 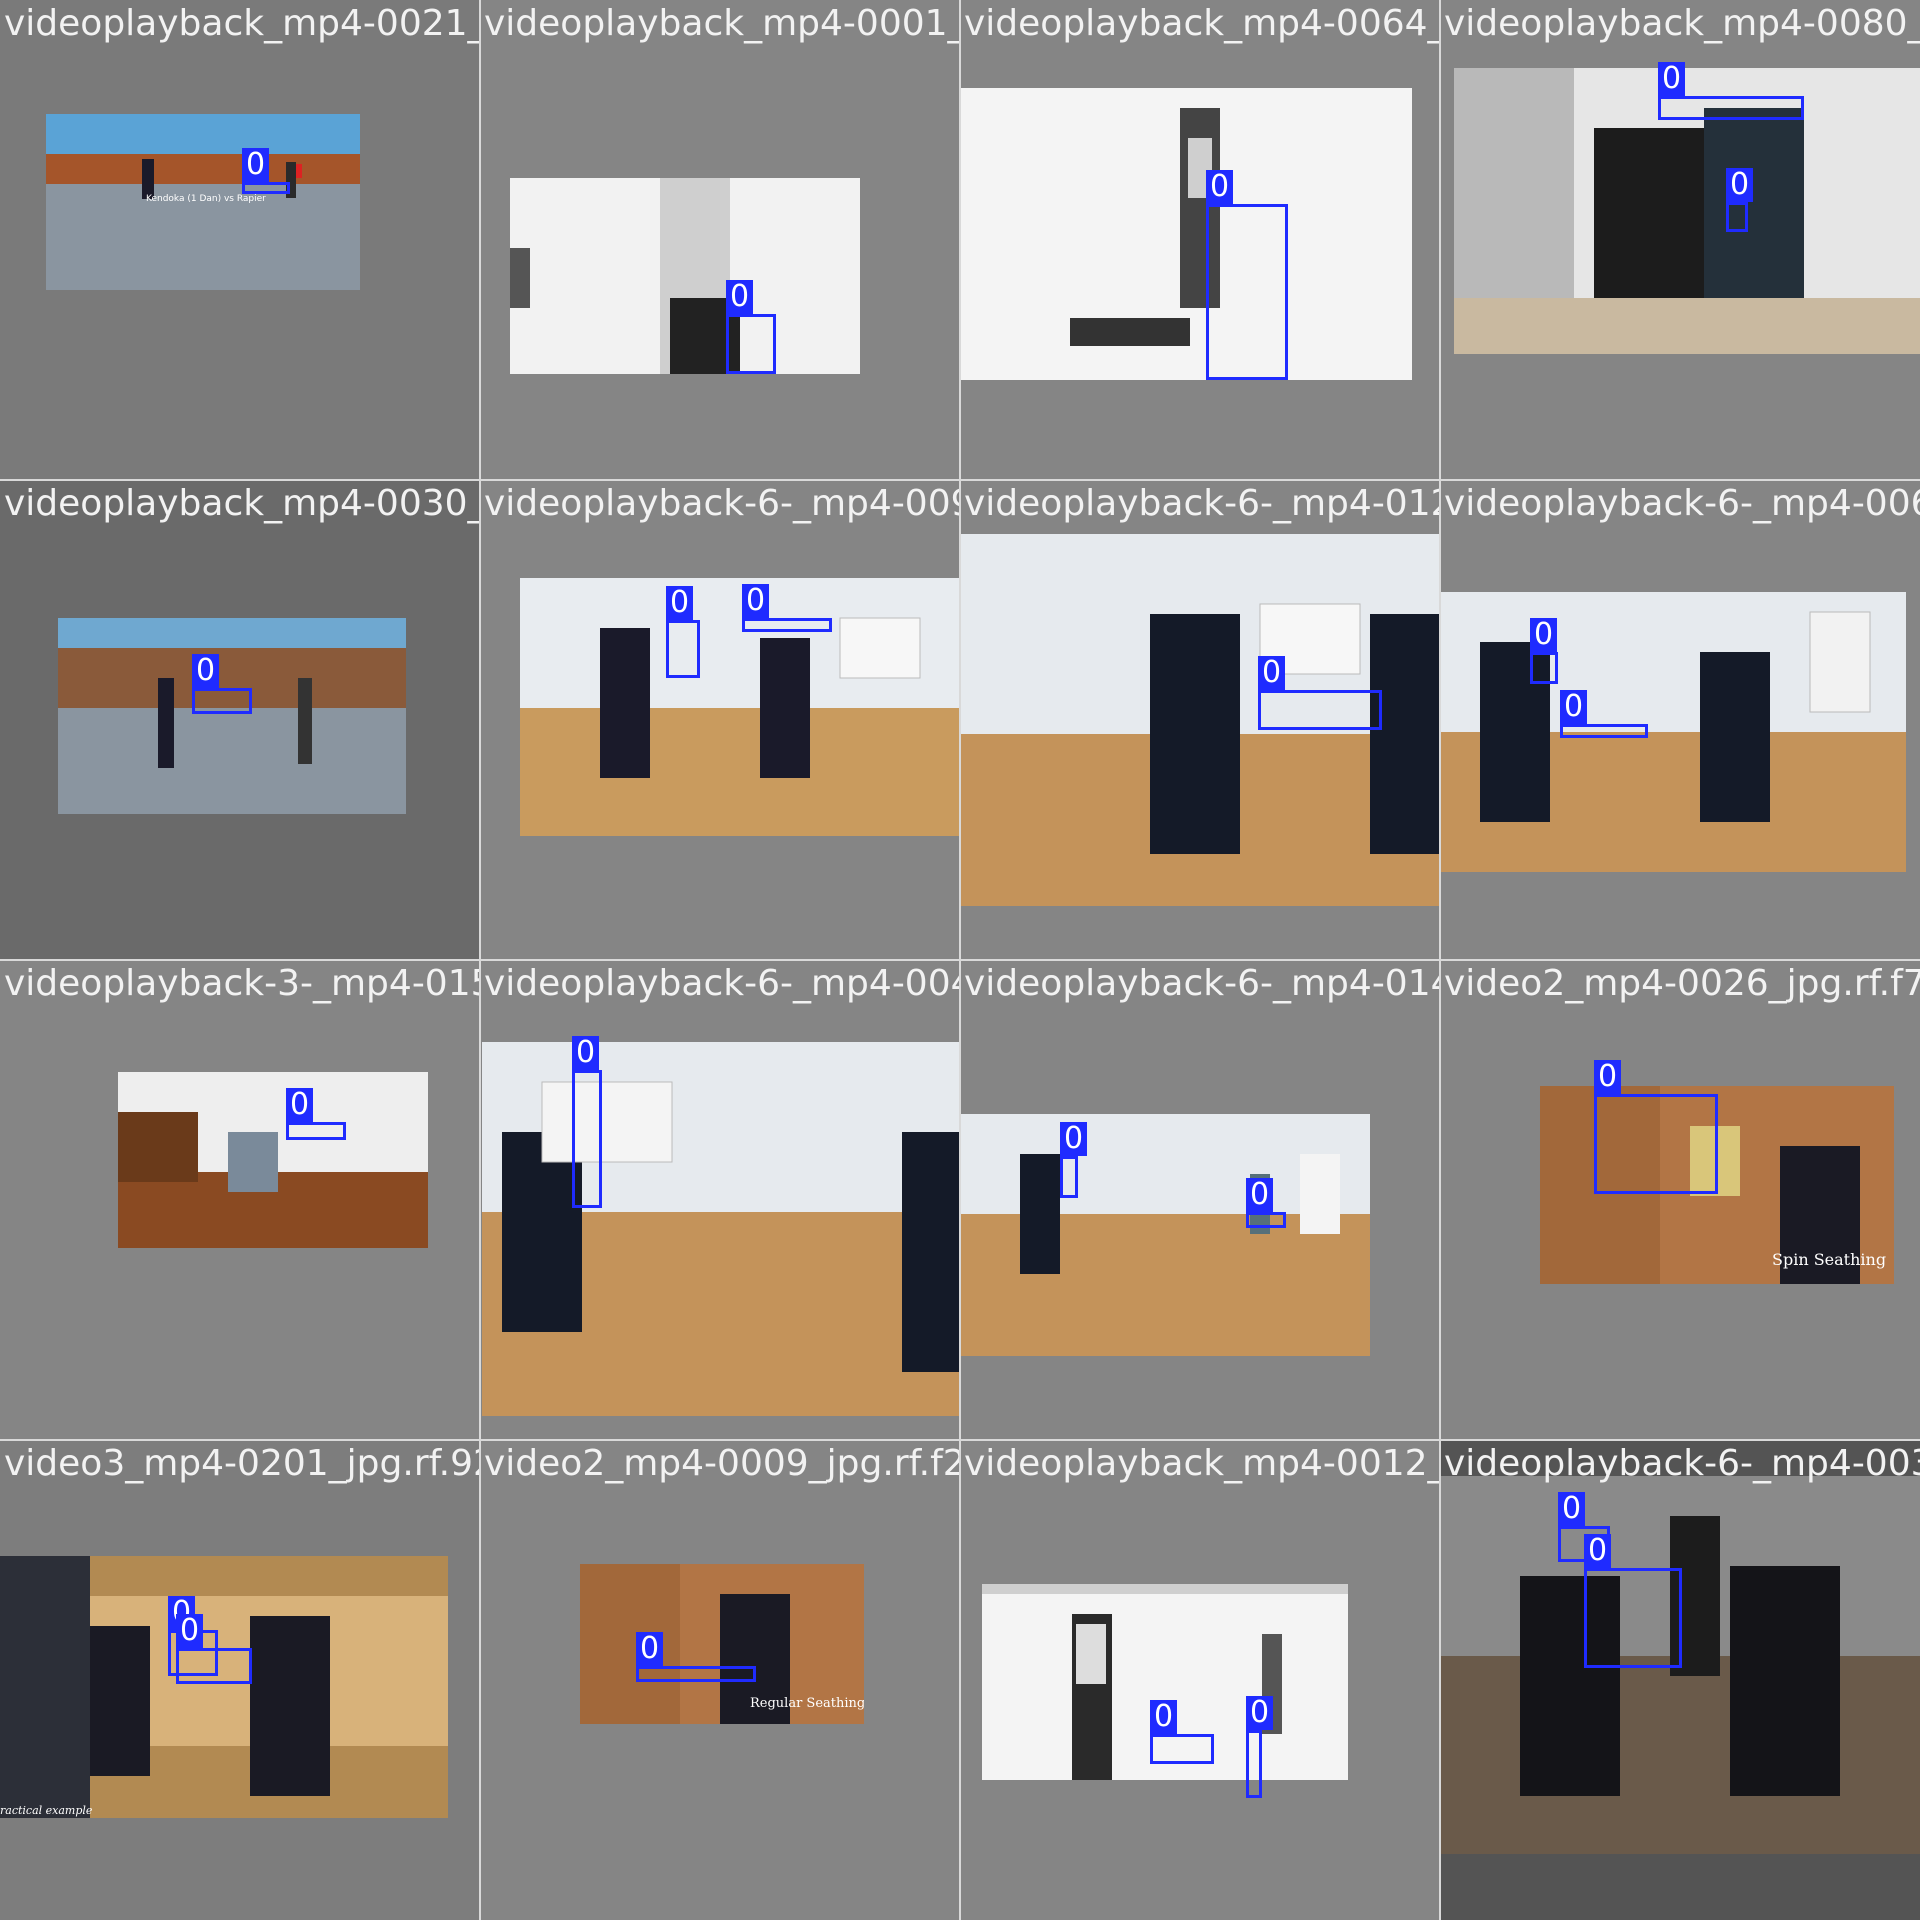 I want to click on video-caption: ractical example, so click(x=46, y=1810).